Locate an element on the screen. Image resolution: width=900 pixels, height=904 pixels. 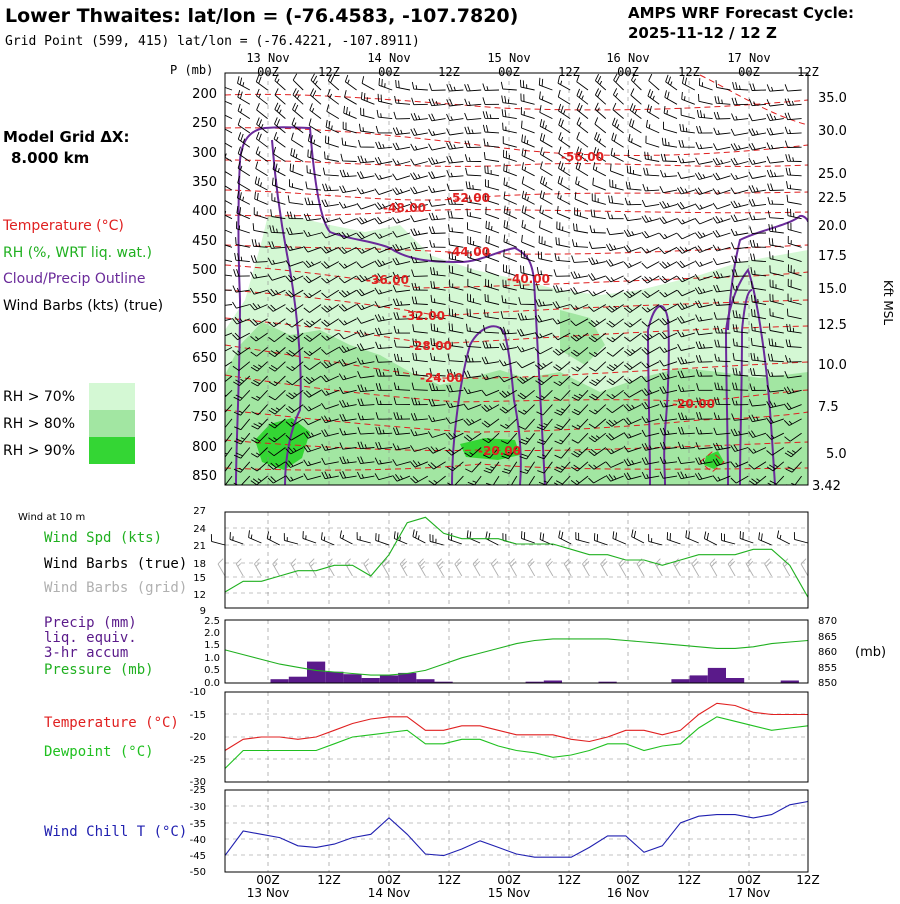
top-date-label: 16 Nov is located at coordinates (627, 58).